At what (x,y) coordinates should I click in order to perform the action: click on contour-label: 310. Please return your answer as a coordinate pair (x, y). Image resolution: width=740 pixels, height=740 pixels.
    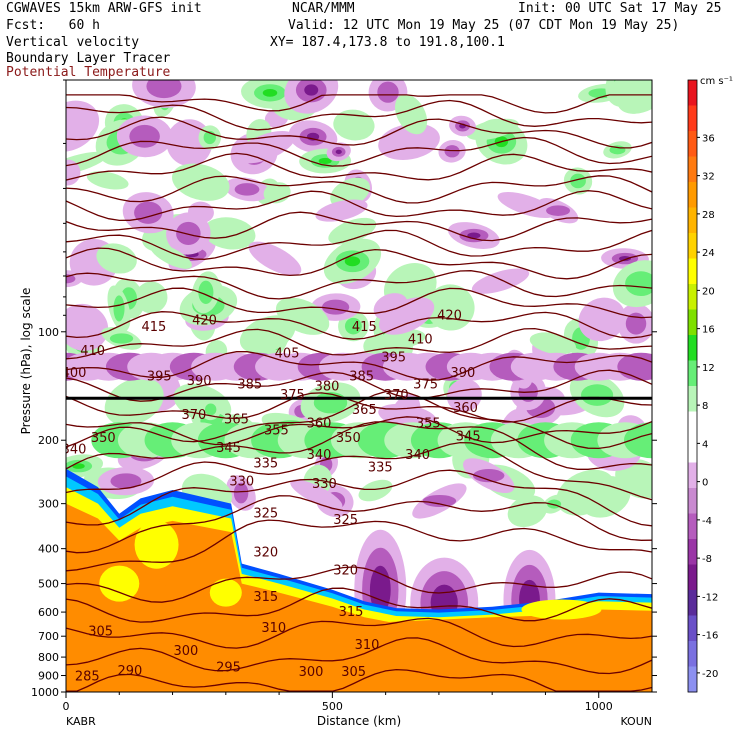
    Looking at the image, I should click on (273, 628).